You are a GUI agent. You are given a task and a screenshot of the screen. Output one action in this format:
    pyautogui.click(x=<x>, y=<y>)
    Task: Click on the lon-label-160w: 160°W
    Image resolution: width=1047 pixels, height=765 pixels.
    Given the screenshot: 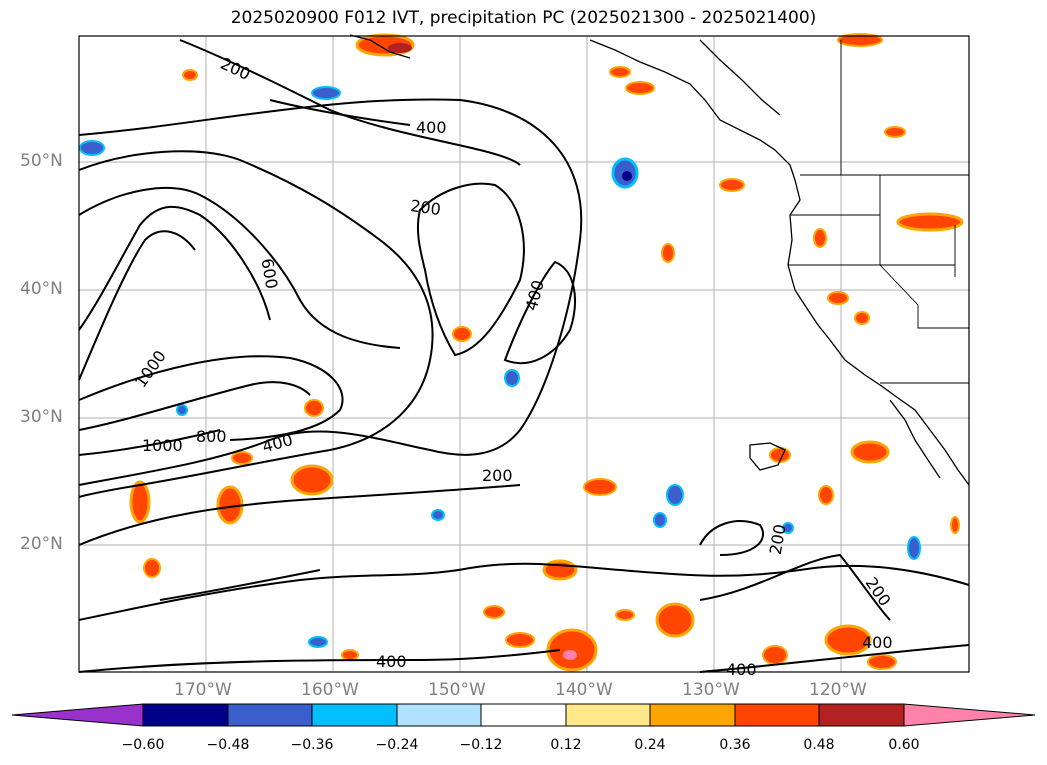 What is the action you would take?
    pyautogui.click(x=330, y=690)
    